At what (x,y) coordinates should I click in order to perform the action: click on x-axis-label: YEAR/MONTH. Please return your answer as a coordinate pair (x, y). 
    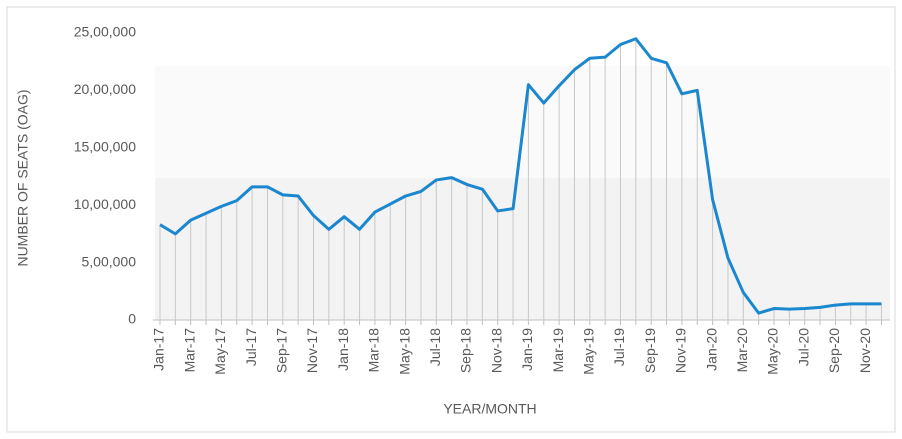
    Looking at the image, I should click on (489, 409).